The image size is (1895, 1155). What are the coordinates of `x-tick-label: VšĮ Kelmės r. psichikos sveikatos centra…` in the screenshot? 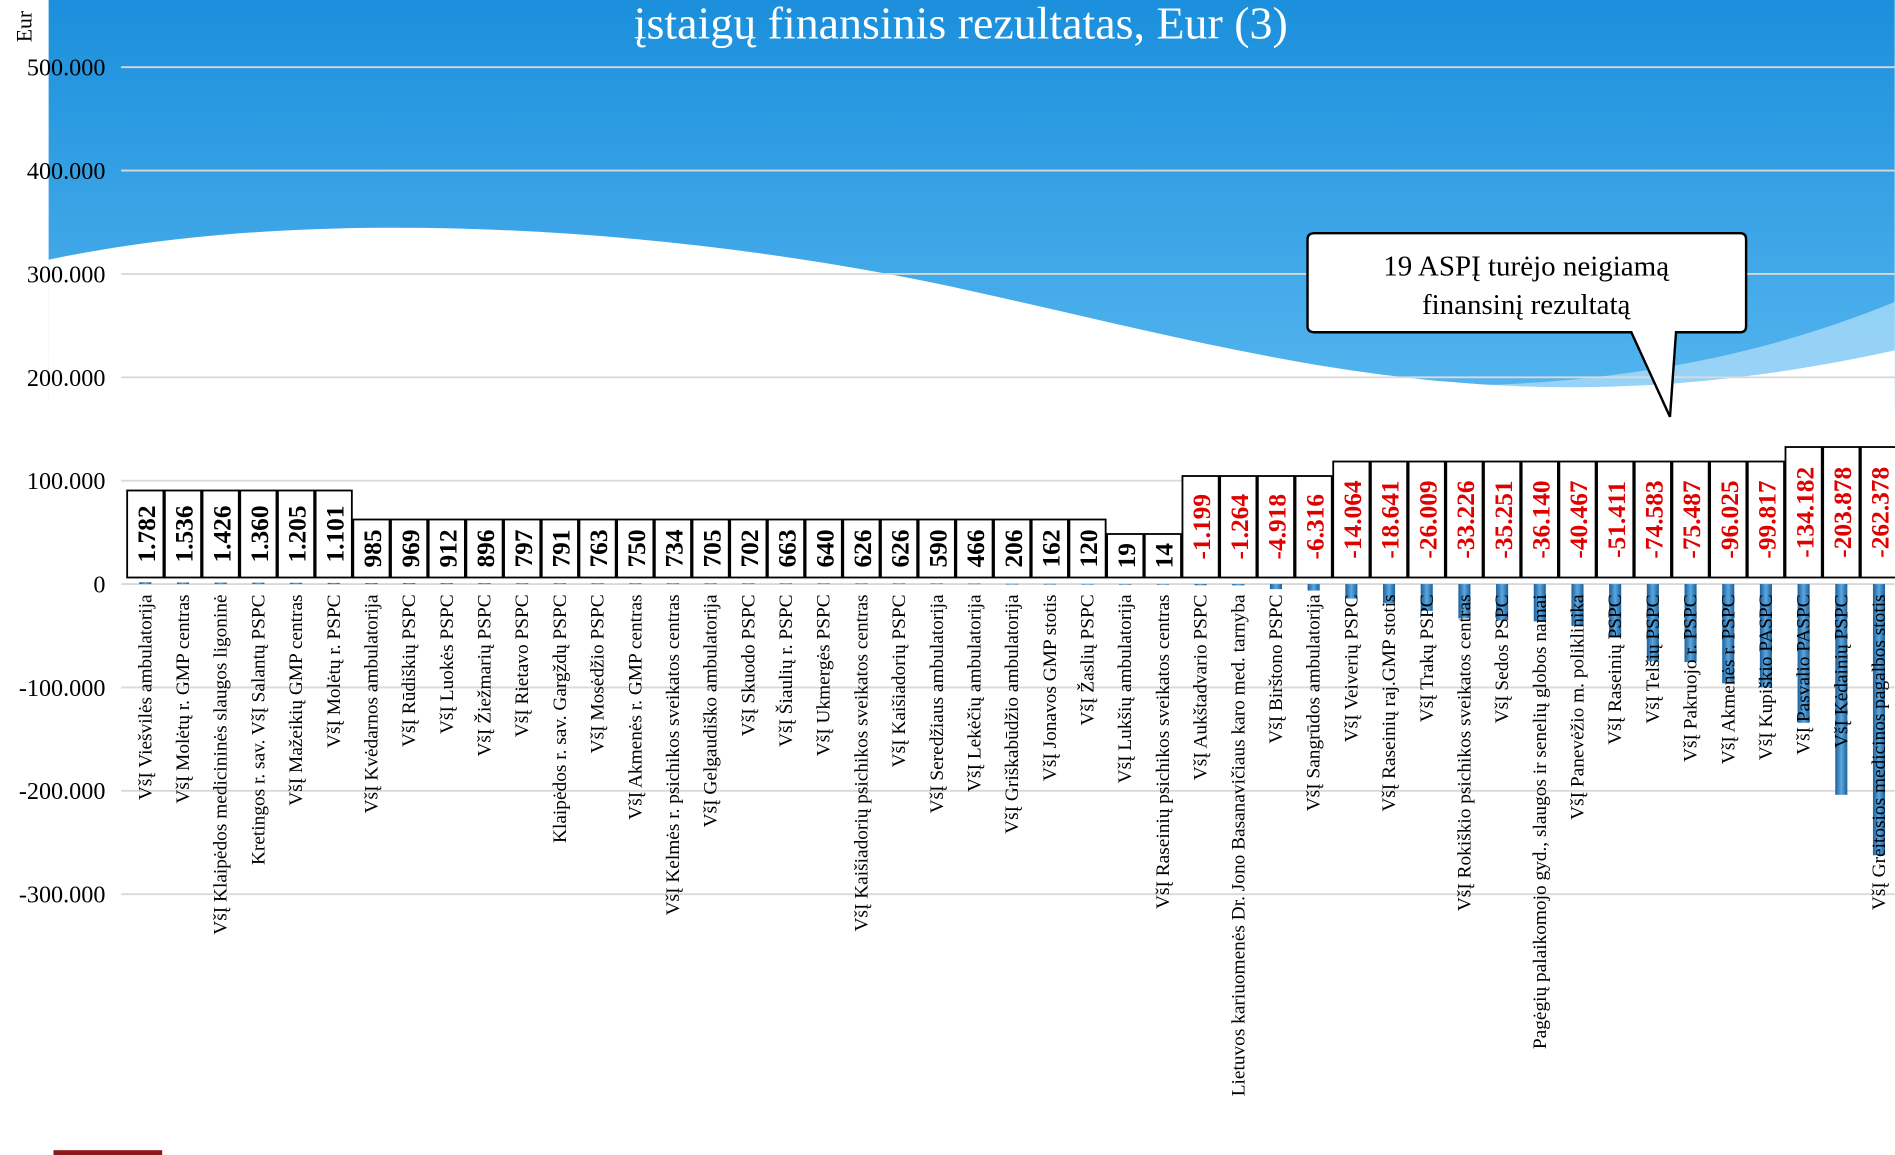 It's located at (673, 754).